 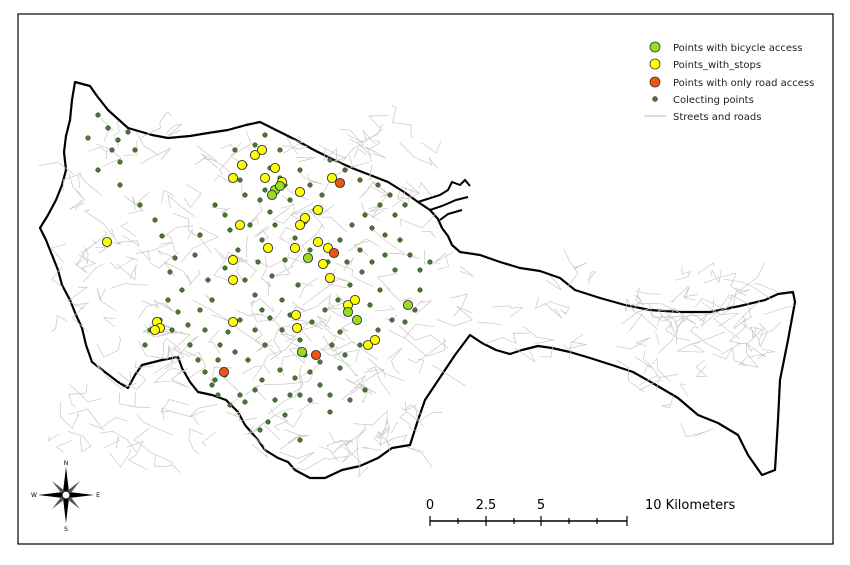 What do you see at coordinates (717, 117) in the screenshot?
I see `legend-streets-label: Streets and roads` at bounding box center [717, 117].